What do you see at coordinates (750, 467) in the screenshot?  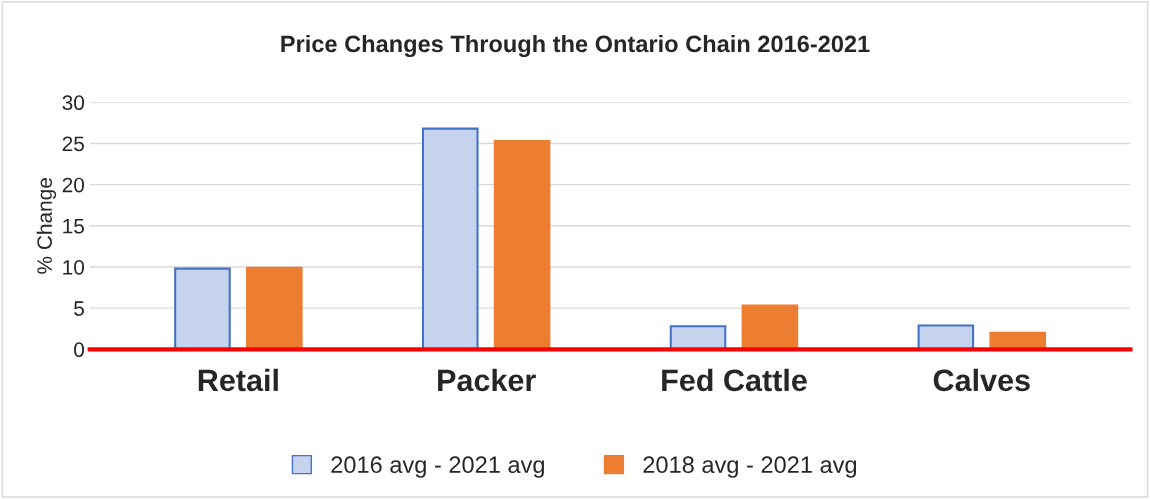 I see `legend-label: 2018 avg - 2021 avg` at bounding box center [750, 467].